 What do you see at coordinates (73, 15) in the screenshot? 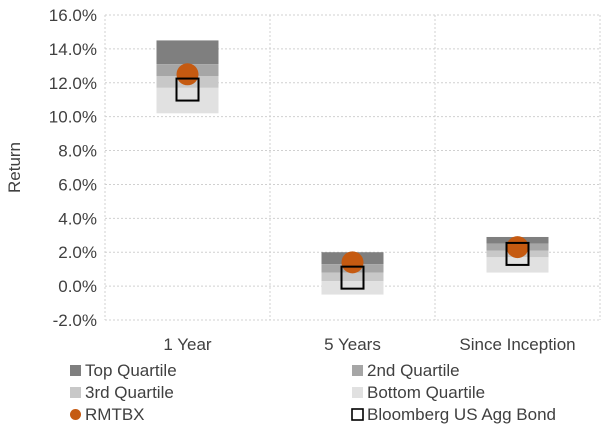
I see `y-tick-label: 16.0%` at bounding box center [73, 15].